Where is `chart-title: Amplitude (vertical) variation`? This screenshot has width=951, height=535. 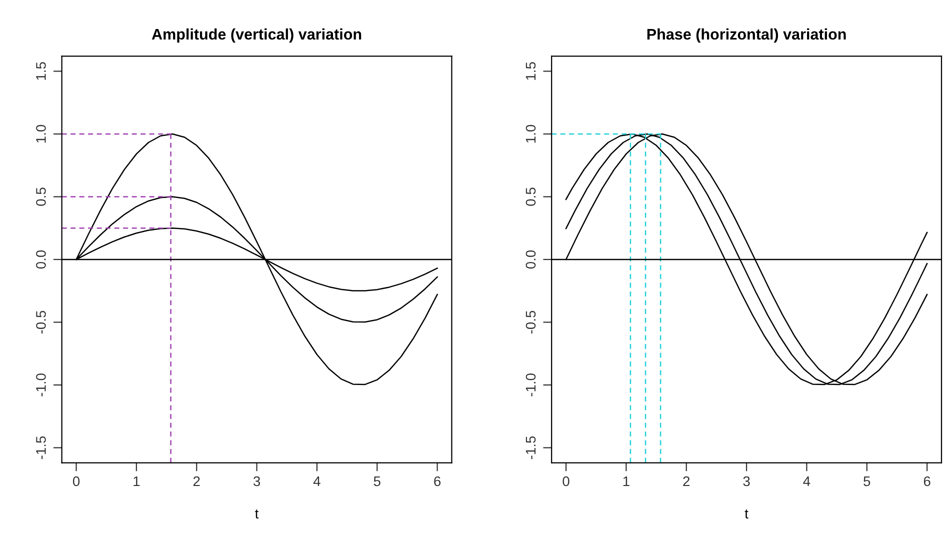
chart-title: Amplitude (vertical) variation is located at coordinates (257, 35).